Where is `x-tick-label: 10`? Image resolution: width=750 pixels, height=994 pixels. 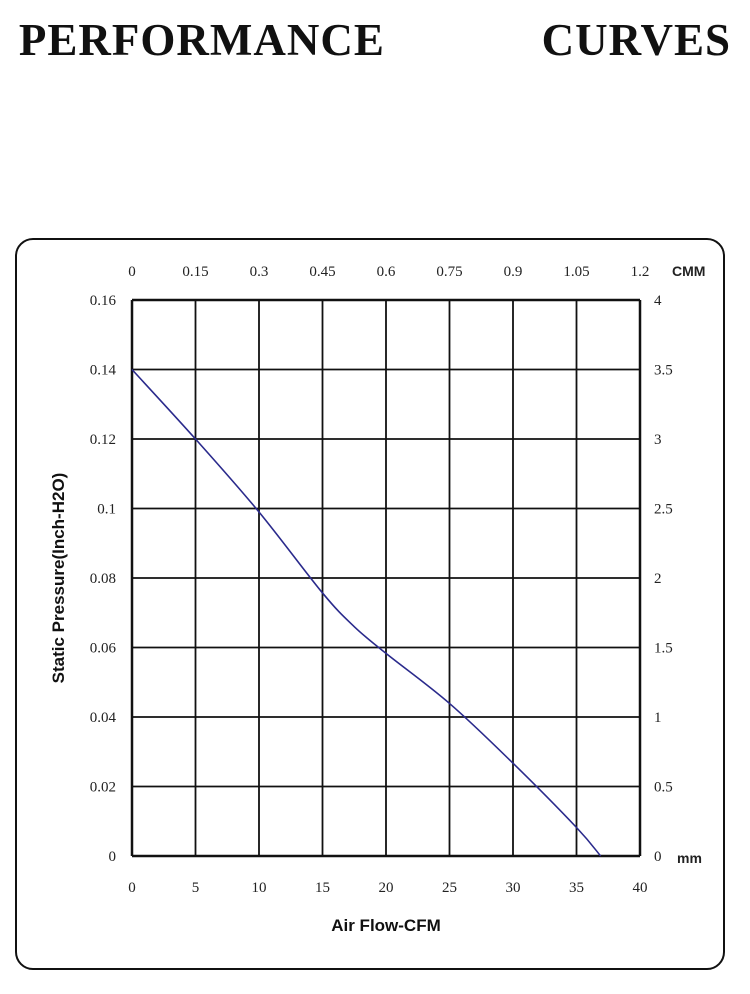
x-tick-label: 10 is located at coordinates (259, 888).